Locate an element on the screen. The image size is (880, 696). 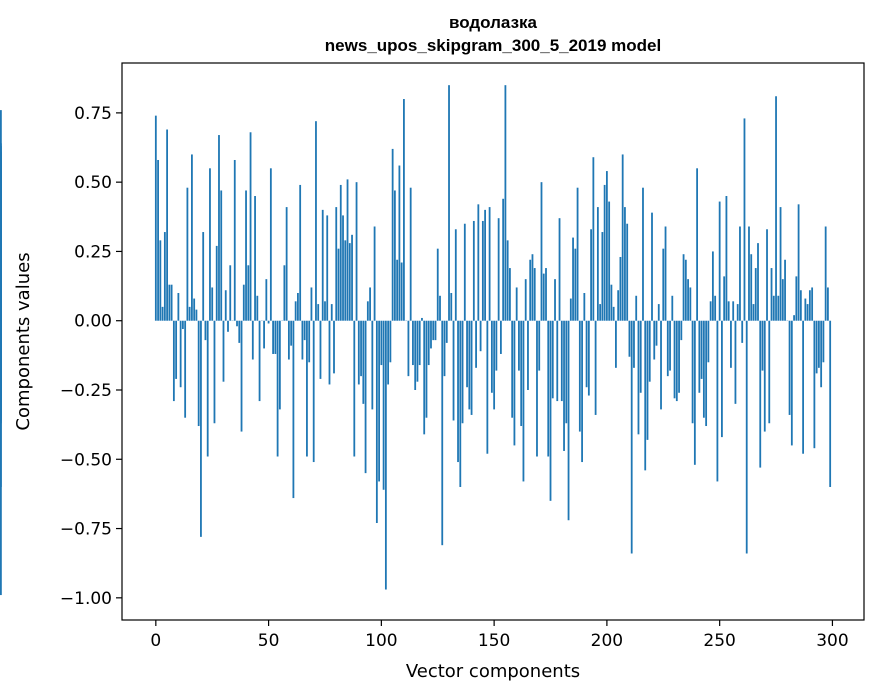
y-tick-label: −0.75 is located at coordinates (86, 530).